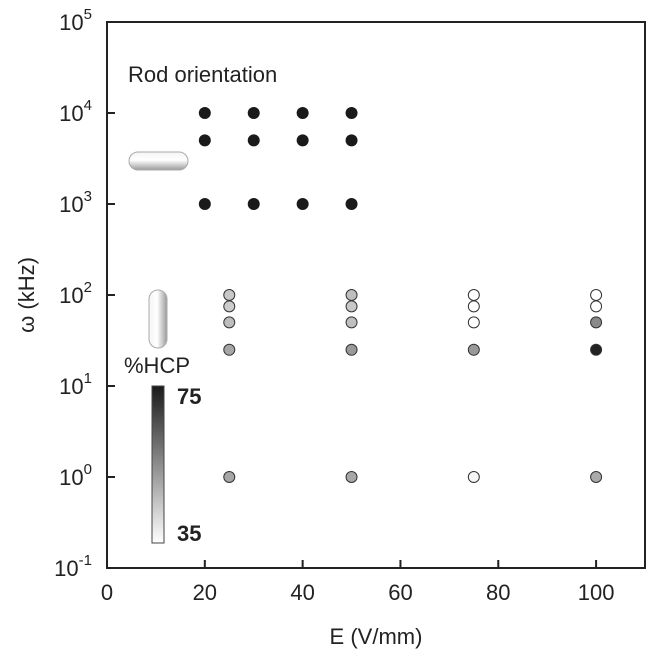 The height and width of the screenshot is (652, 647). What do you see at coordinates (88, 105) in the screenshot?
I see `y-tick-exponent: 4` at bounding box center [88, 105].